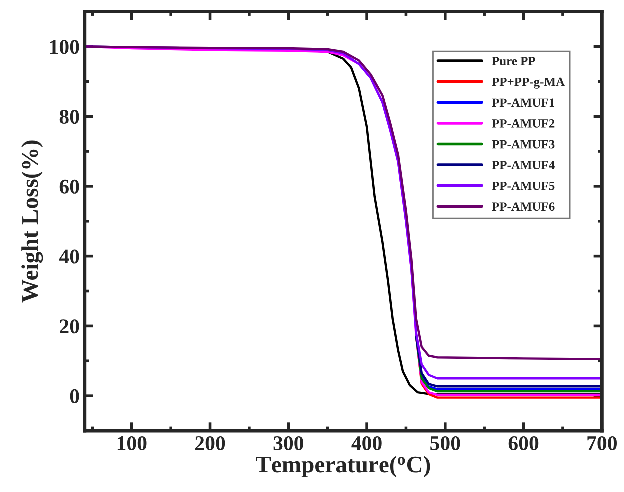 This screenshot has width=624, height=492. I want to click on x-tick-label: 200, so click(211, 443).